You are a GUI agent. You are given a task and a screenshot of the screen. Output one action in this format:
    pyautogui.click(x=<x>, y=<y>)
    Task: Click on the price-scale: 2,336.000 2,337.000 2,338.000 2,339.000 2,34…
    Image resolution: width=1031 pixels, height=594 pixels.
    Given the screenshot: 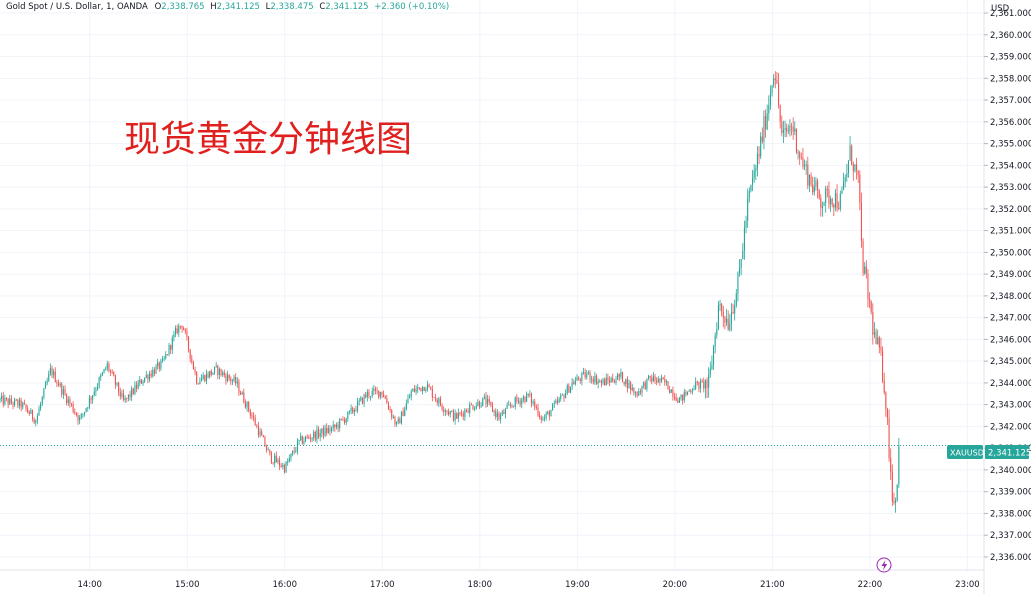 What is the action you would take?
    pyautogui.click(x=1007, y=286)
    